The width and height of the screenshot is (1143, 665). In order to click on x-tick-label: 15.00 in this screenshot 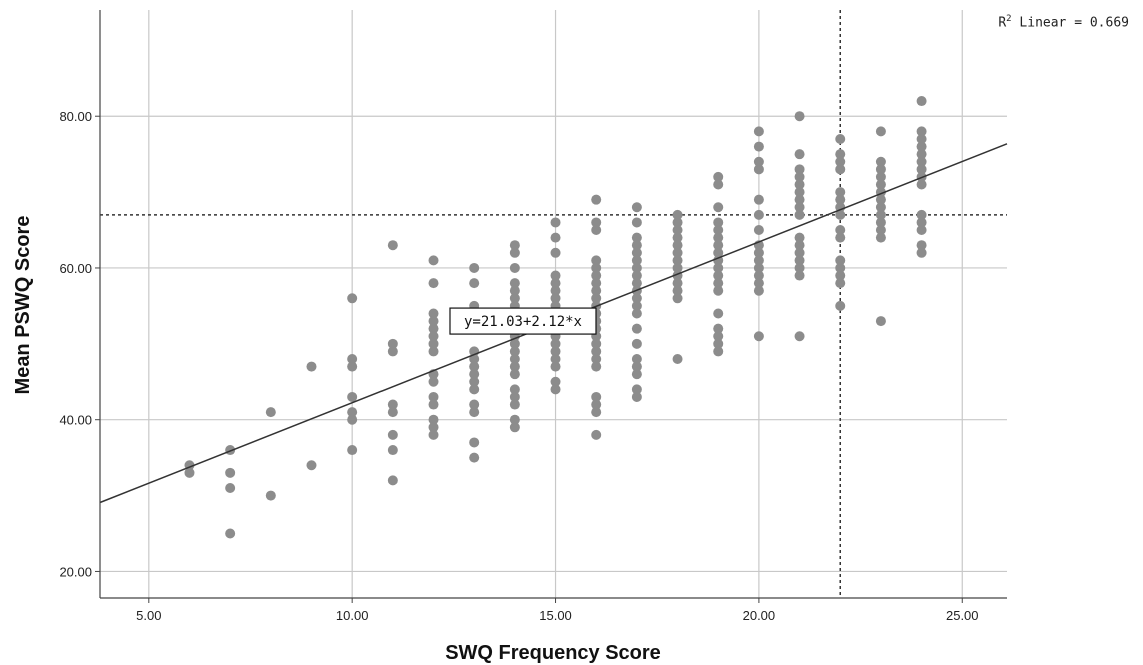, I will do `click(555, 615)`.